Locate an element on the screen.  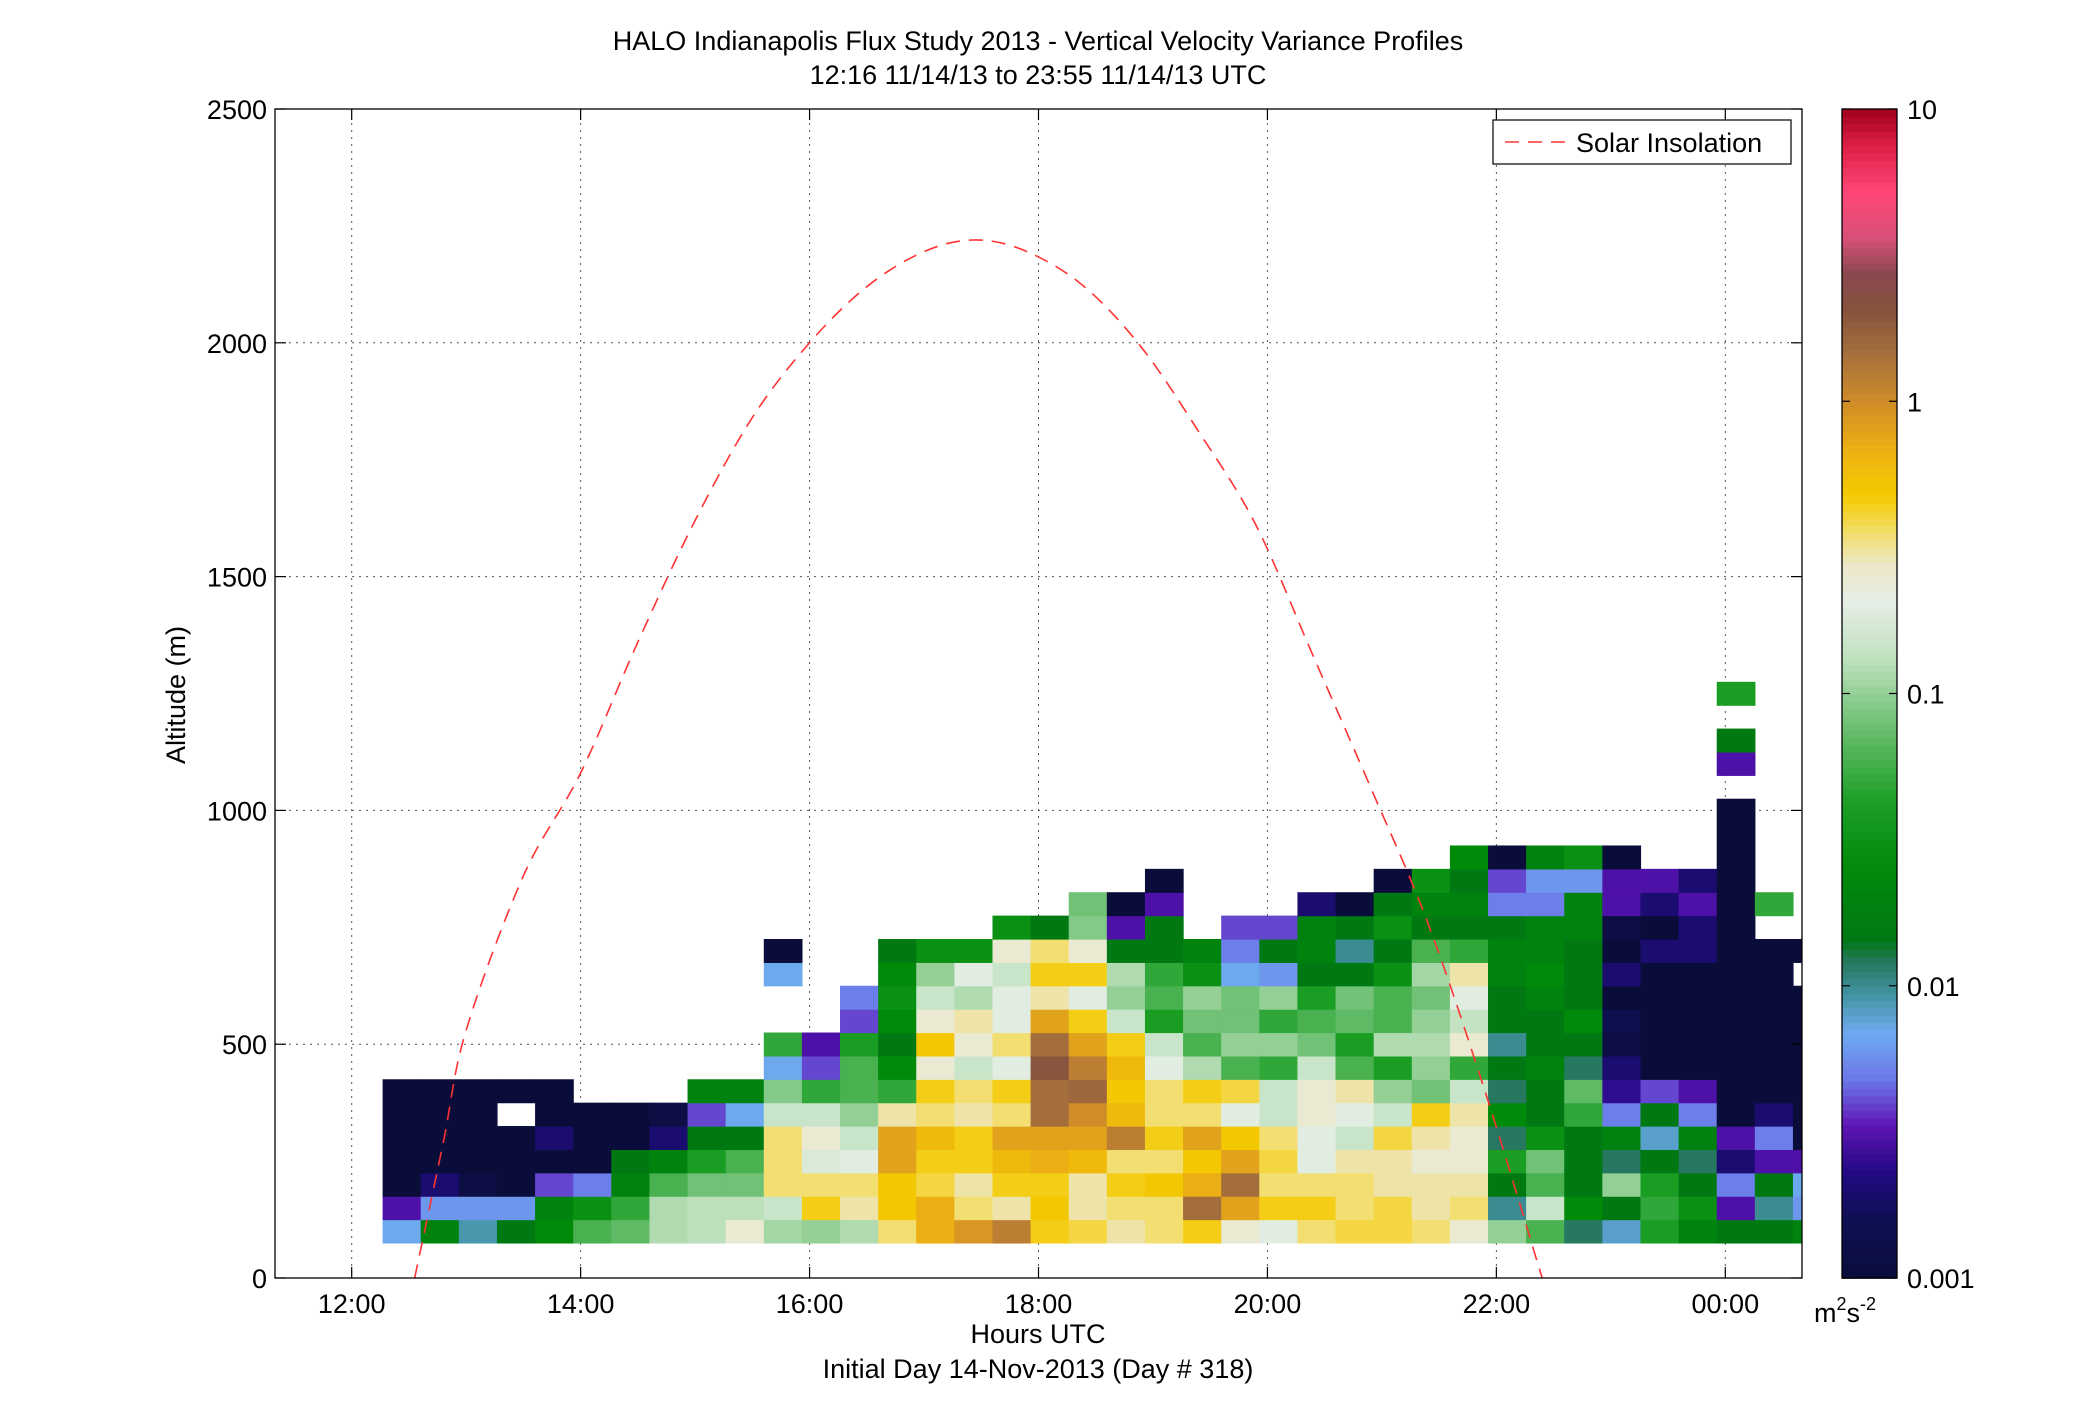
x-tick-label: 00:00 is located at coordinates (1726, 1304).